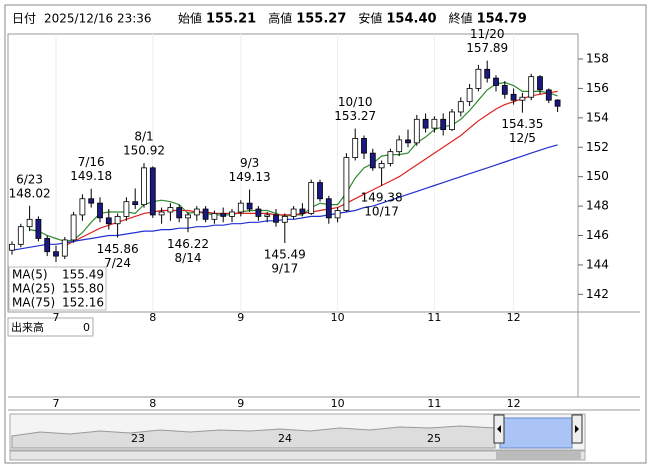 The width and height of the screenshot is (653, 470). I want to click on field-value: 155.27, so click(321, 19).